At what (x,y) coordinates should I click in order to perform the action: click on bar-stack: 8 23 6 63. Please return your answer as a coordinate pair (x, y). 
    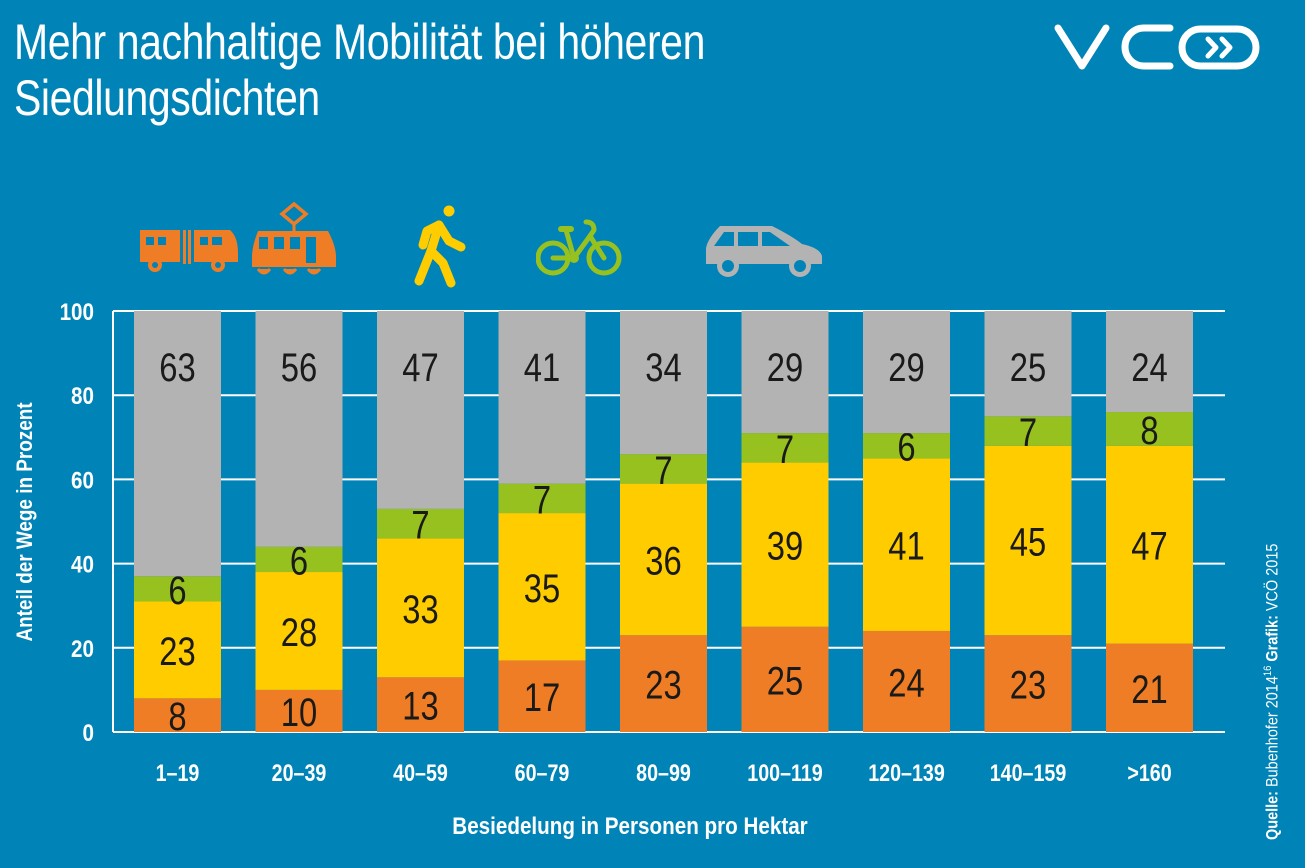
    Looking at the image, I should click on (177, 525).